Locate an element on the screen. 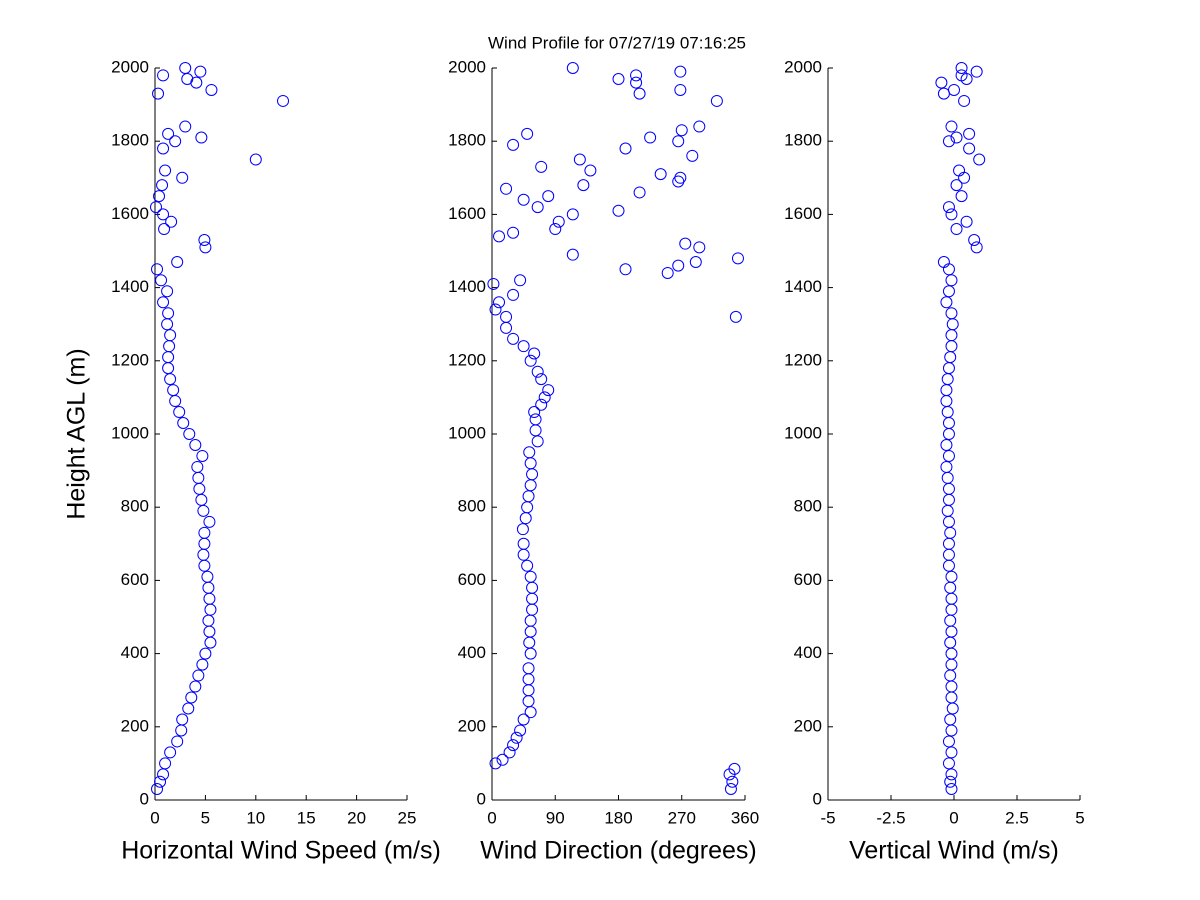 This screenshot has width=1200, height=900. x-tick-label: 0 is located at coordinates (491, 817).